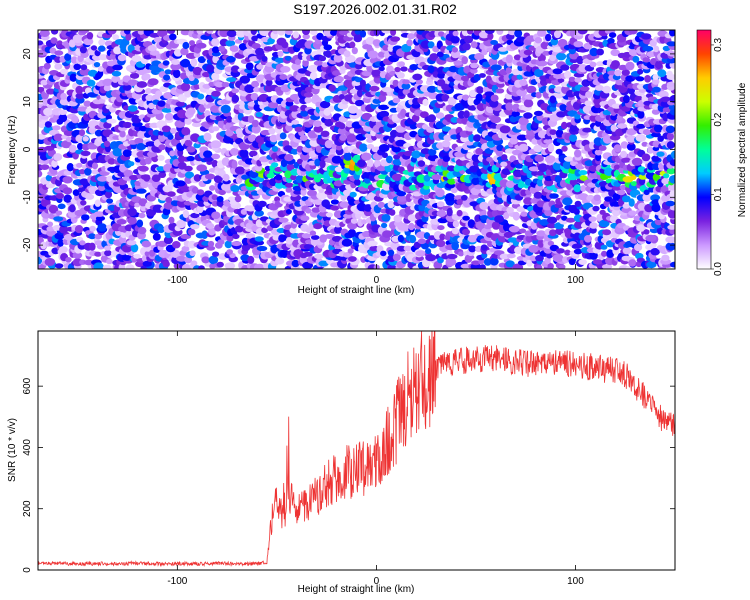  Describe the element at coordinates (27, 570) in the screenshot. I see `y-tick-label: 0` at that location.